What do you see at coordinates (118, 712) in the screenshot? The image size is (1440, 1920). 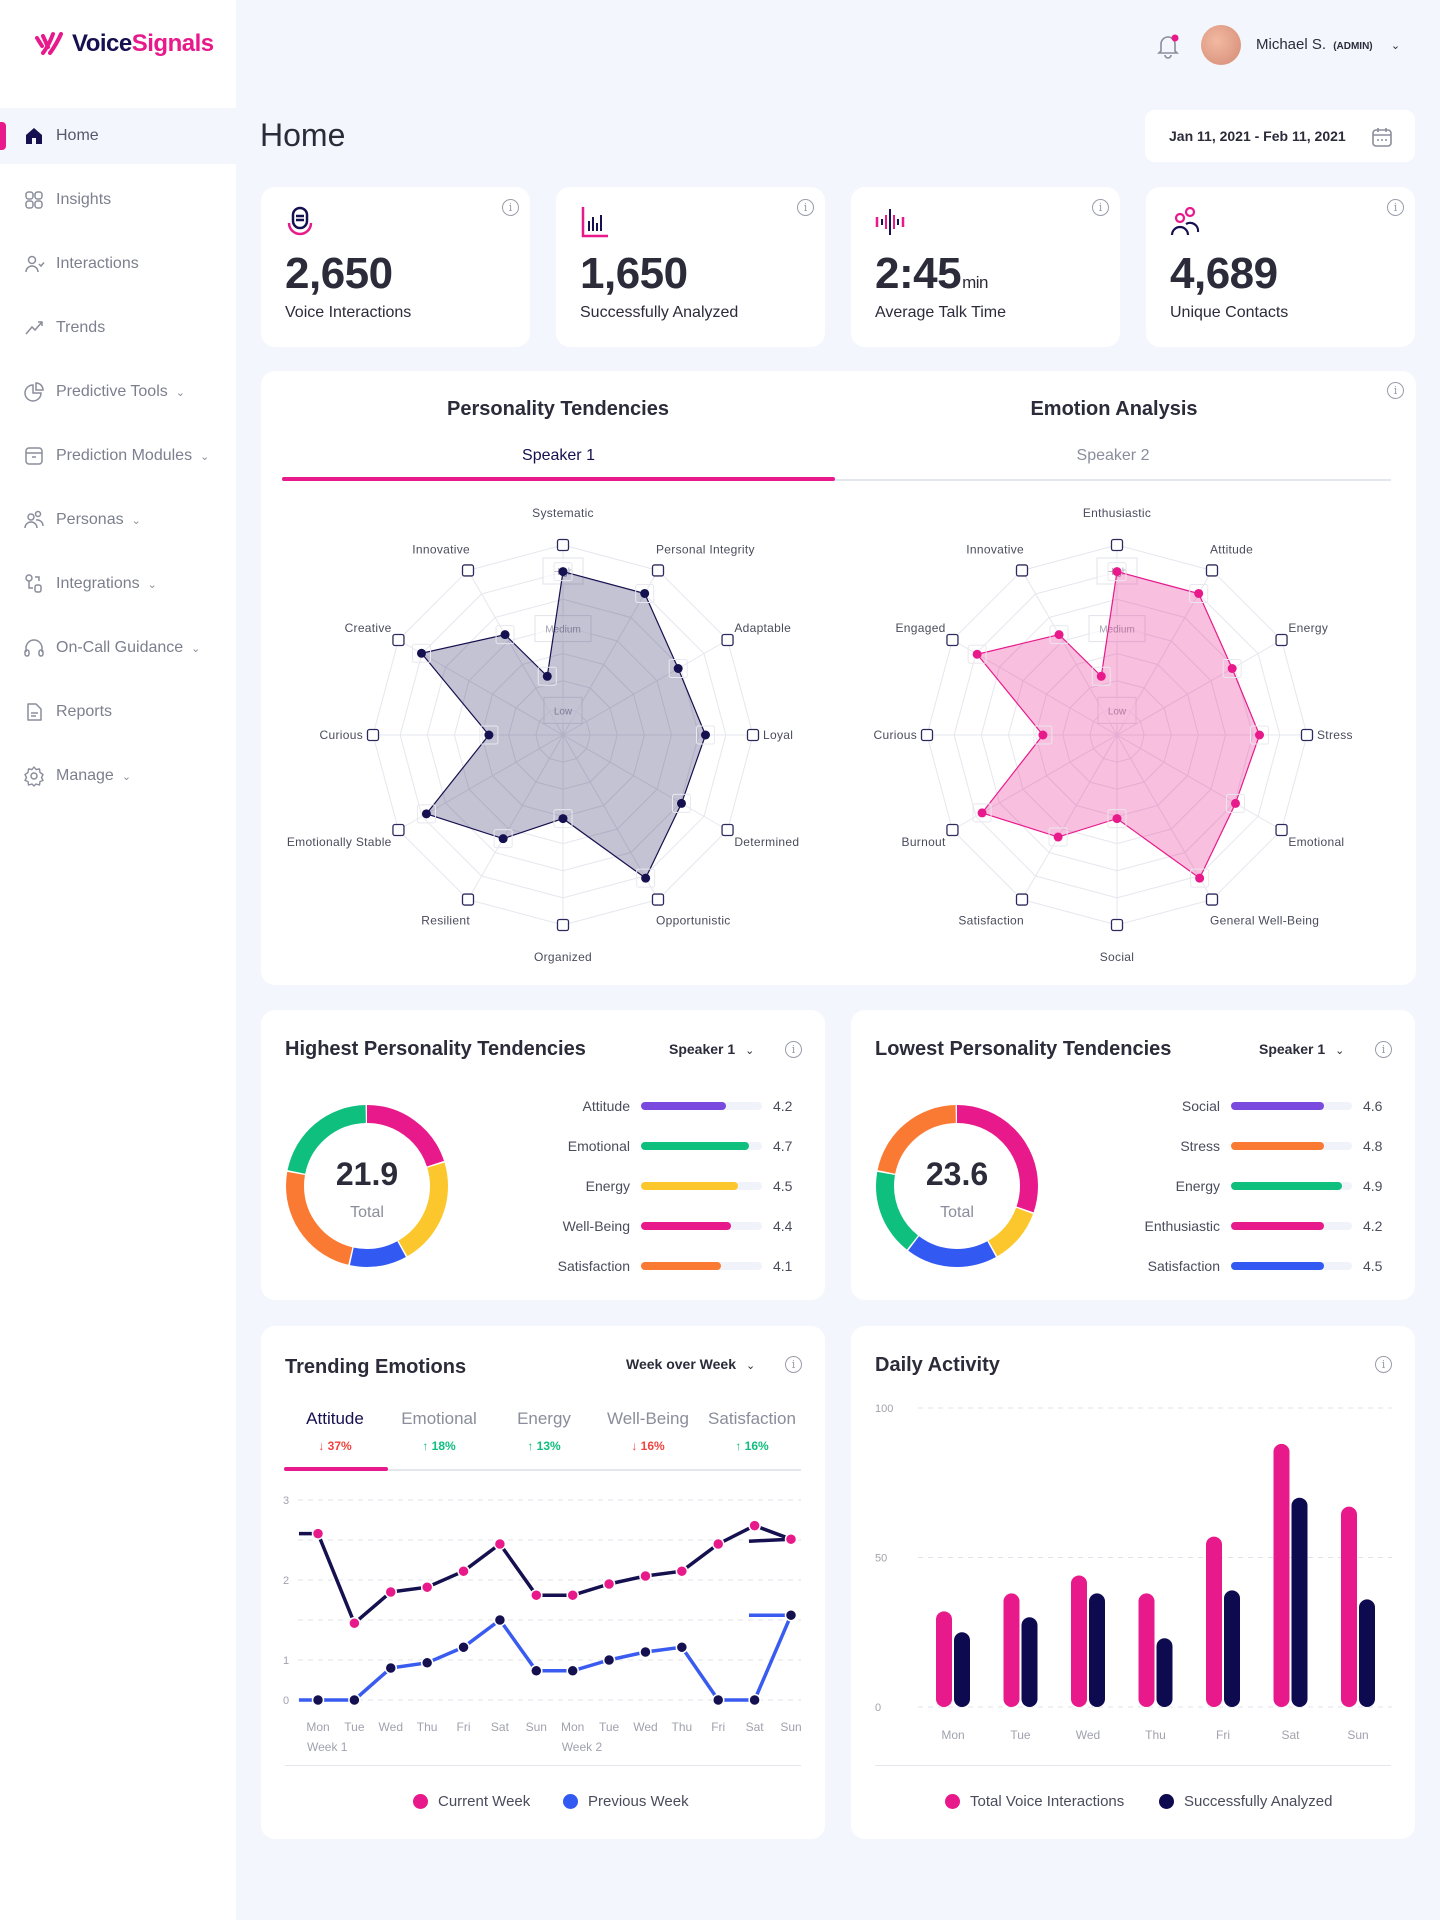 I see `sidebar-item-reports: Reports` at bounding box center [118, 712].